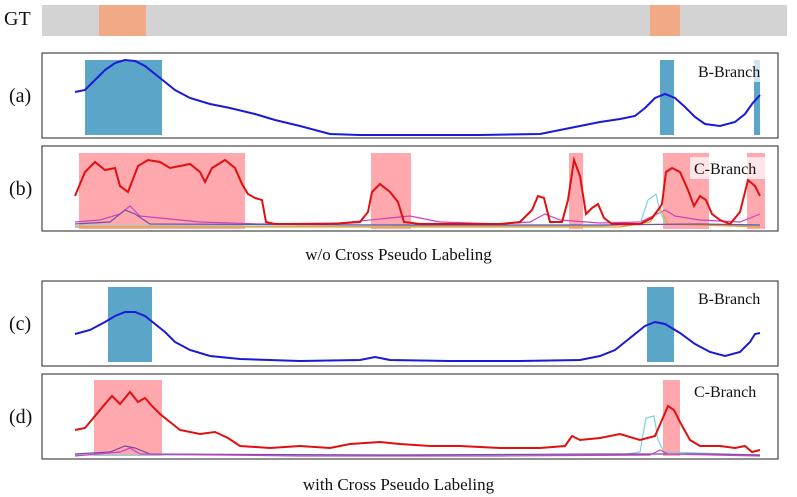 The height and width of the screenshot is (497, 797). What do you see at coordinates (729, 72) in the screenshot?
I see `branch-label-a-text: B-Branch` at bounding box center [729, 72].